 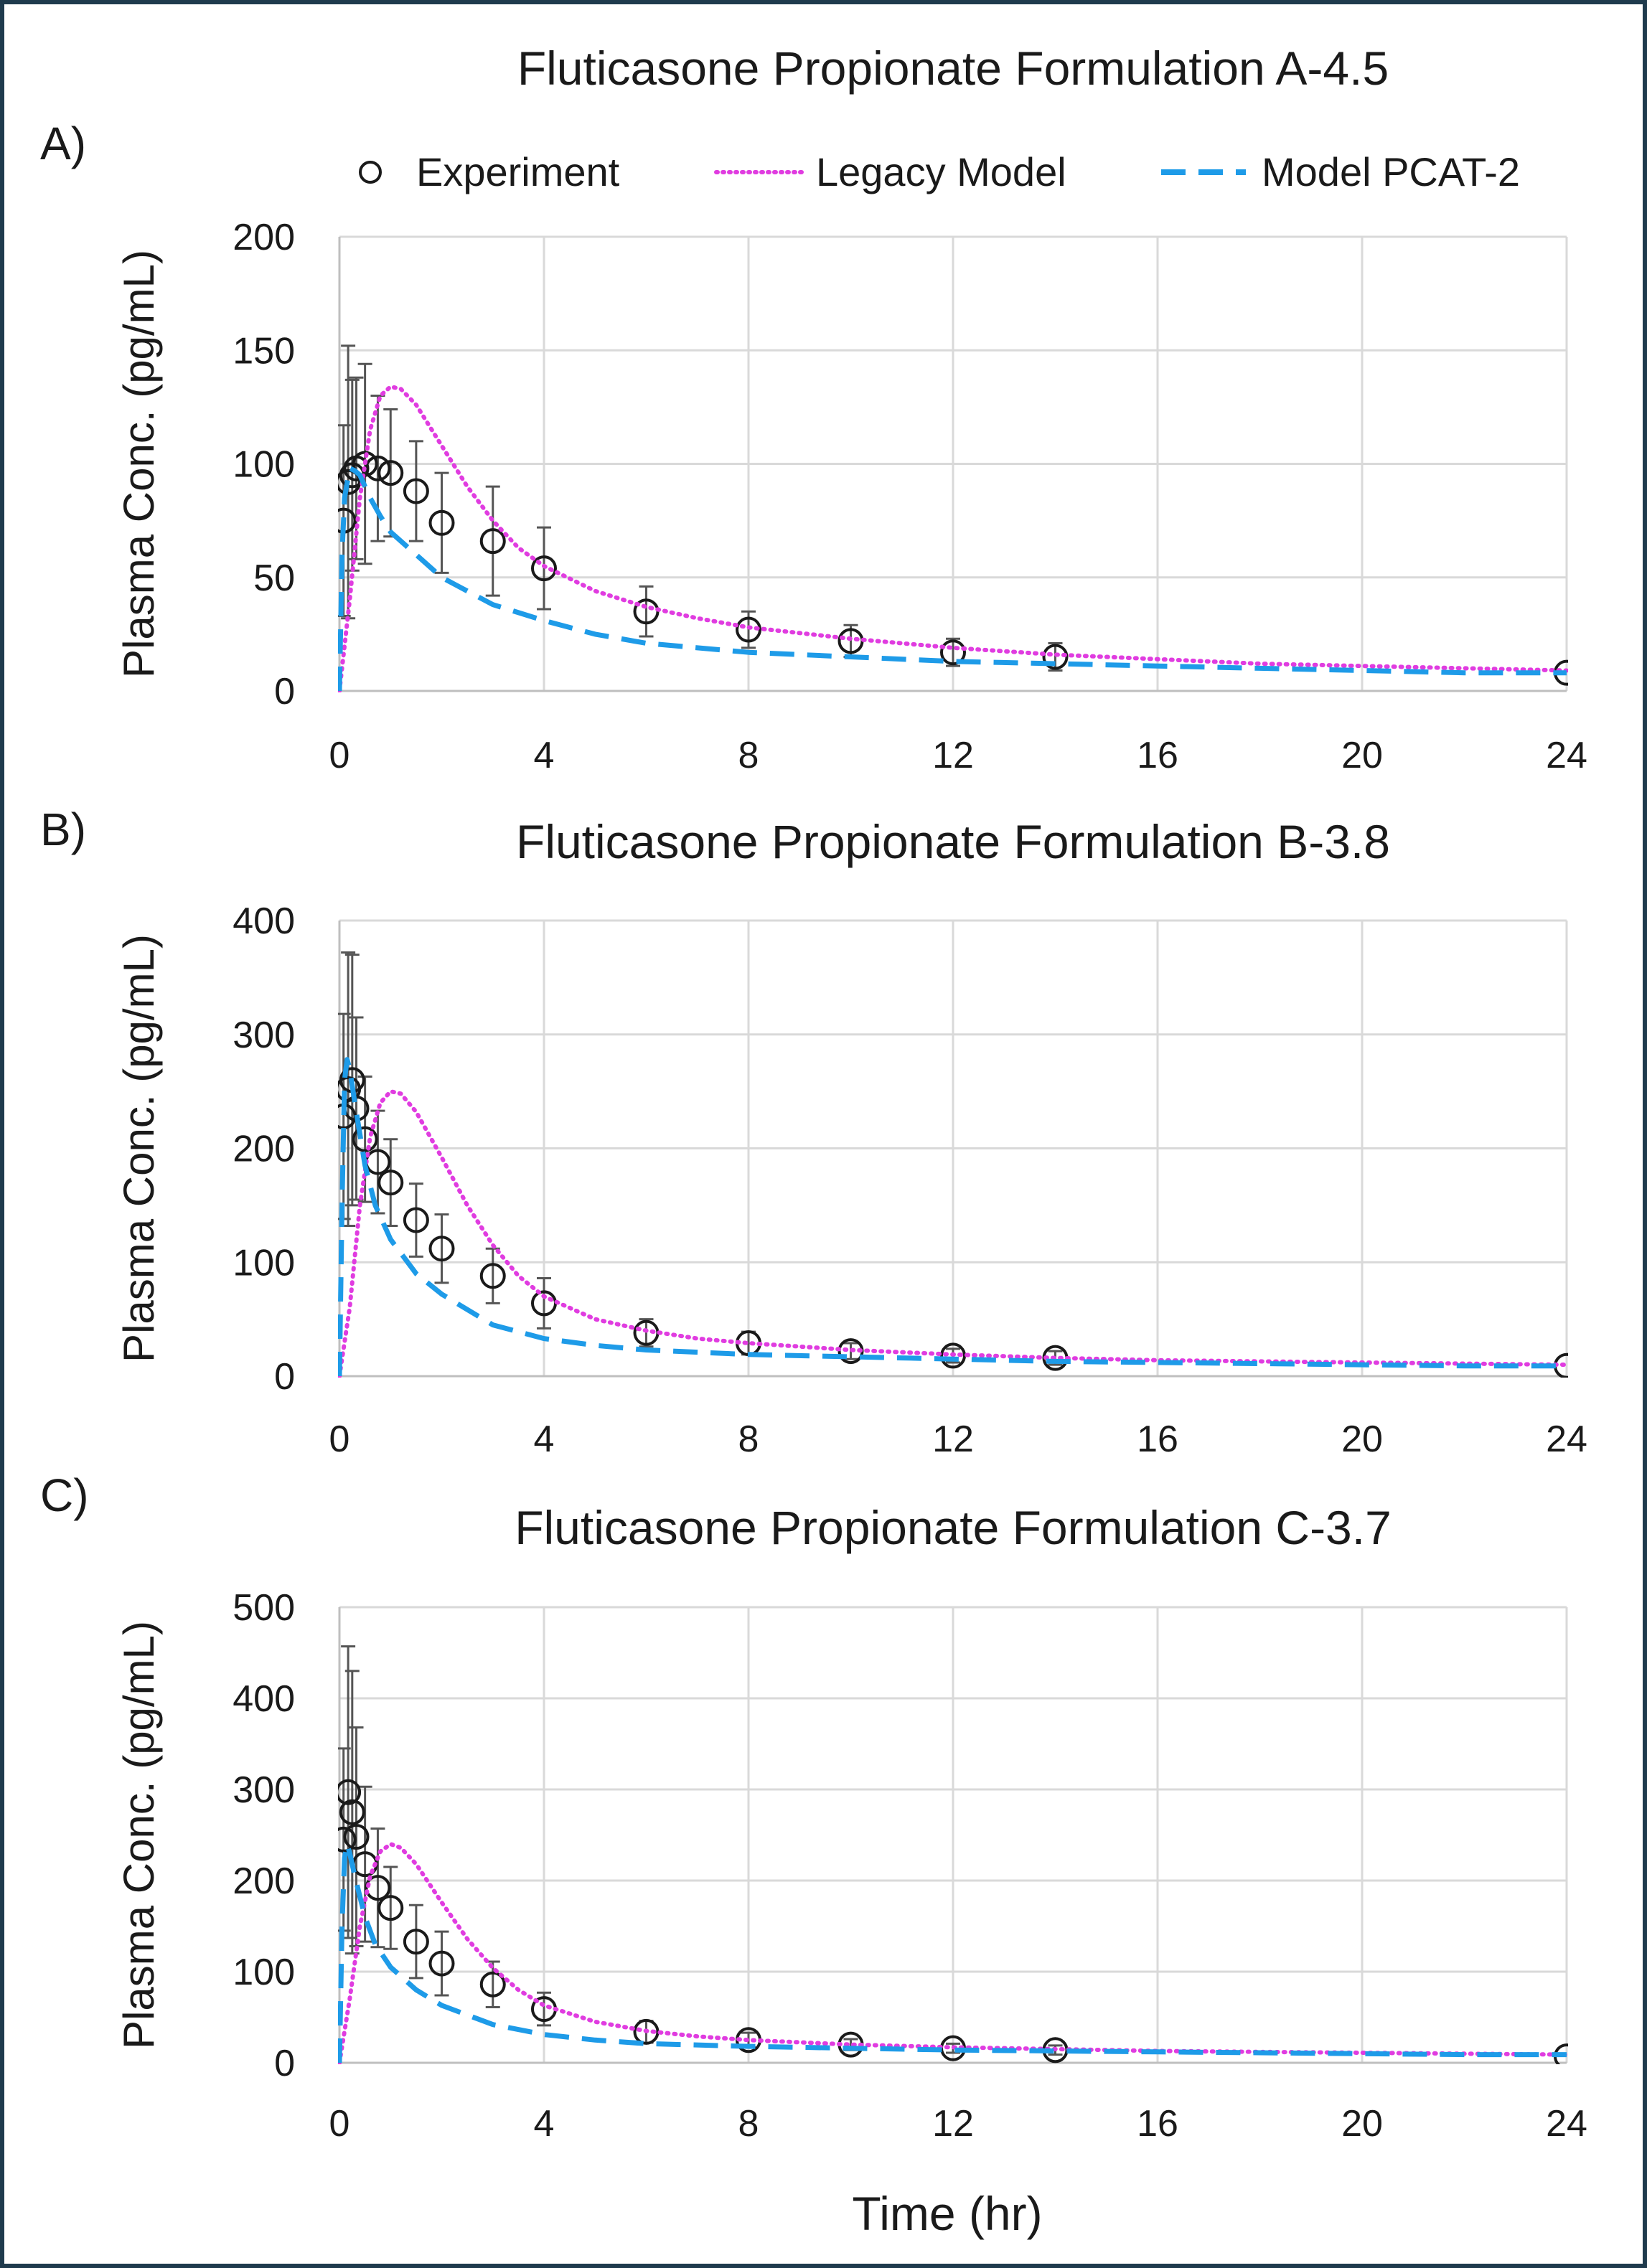 What do you see at coordinates (264, 351) in the screenshot?
I see `y-tick-label: 150` at bounding box center [264, 351].